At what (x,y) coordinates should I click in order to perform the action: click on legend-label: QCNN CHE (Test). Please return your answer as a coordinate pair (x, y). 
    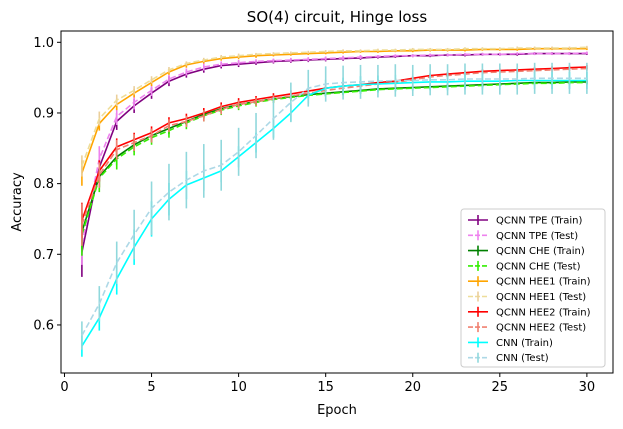
    Looking at the image, I should click on (538, 266).